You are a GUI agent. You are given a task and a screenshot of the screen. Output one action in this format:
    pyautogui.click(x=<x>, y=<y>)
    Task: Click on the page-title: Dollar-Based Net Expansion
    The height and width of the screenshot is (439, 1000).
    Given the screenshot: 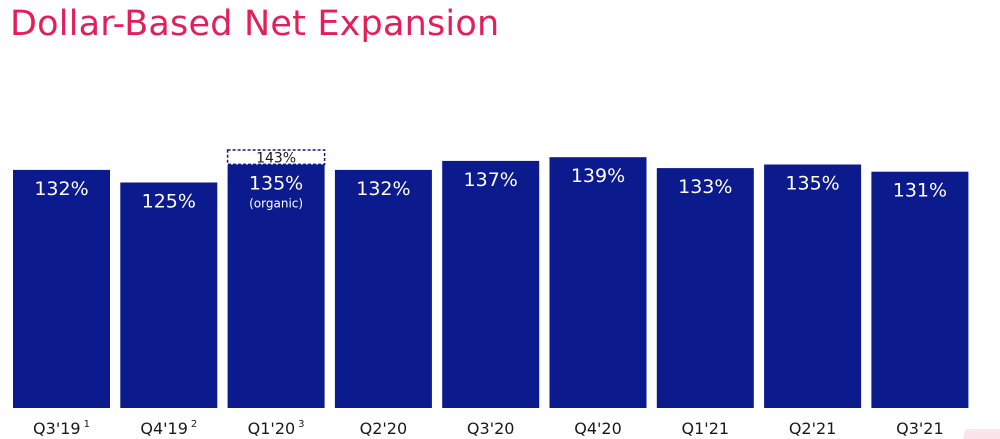 What is the action you would take?
    pyautogui.click(x=255, y=24)
    